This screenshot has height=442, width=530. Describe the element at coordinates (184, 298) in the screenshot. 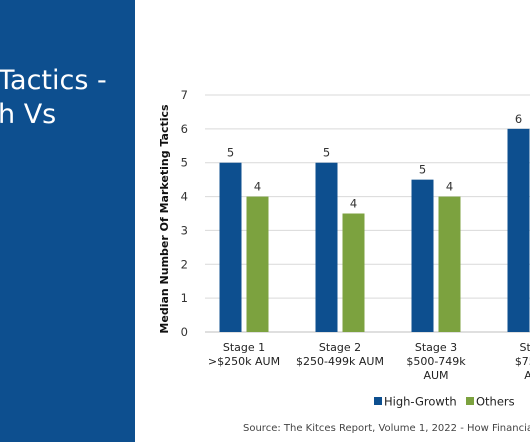

I see `y-tick-label-1: 1` at that location.